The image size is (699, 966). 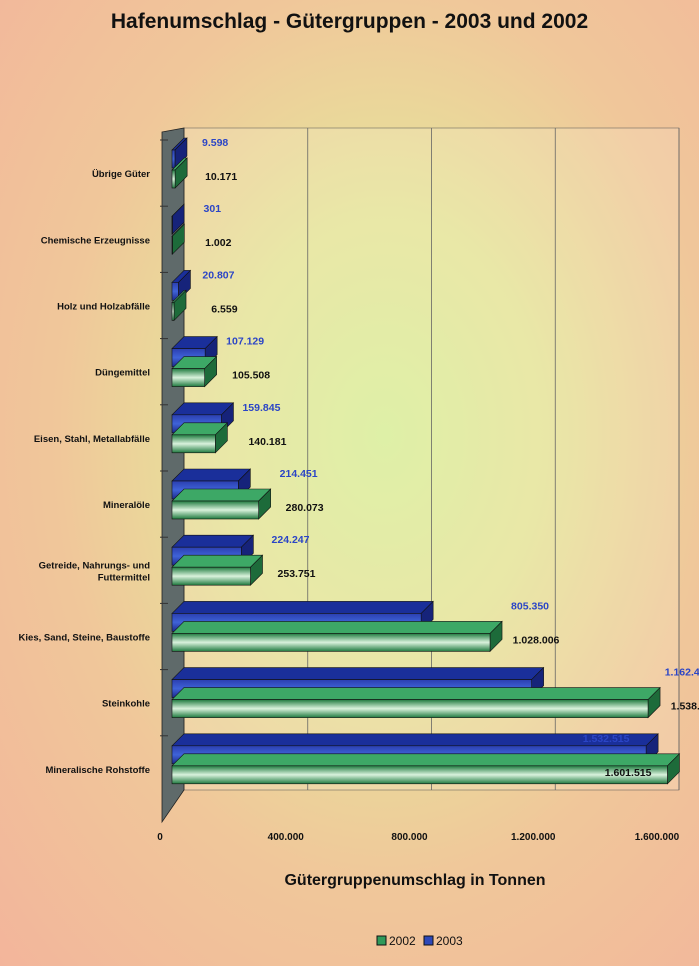 What do you see at coordinates (213, 209) in the screenshot?
I see `data-label-2003: 301` at bounding box center [213, 209].